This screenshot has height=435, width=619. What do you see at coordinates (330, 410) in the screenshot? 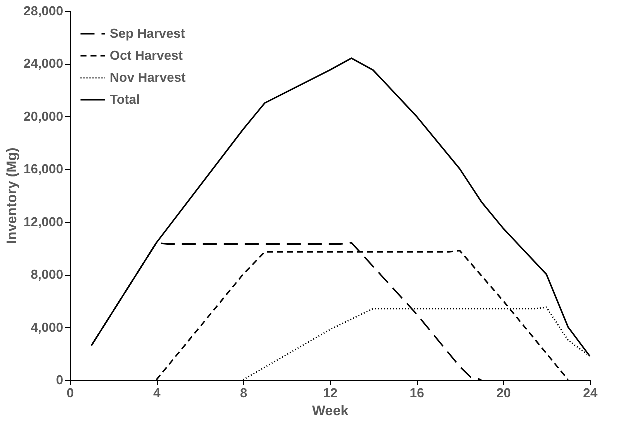
I see `x-axis-title: Week` at bounding box center [330, 410].